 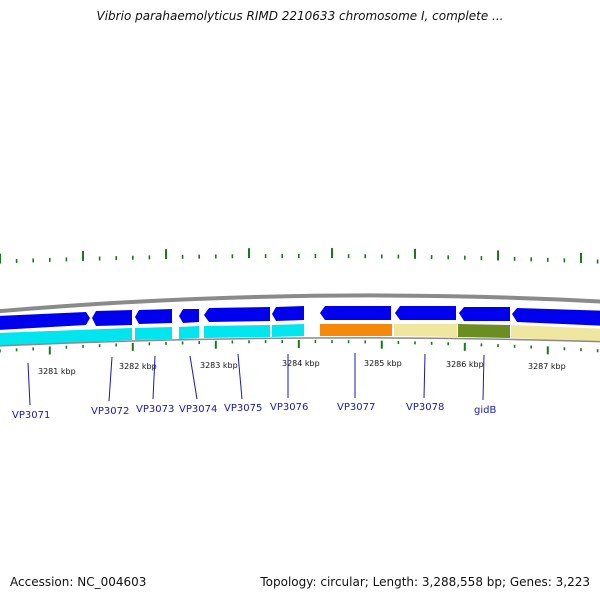 What do you see at coordinates (301, 363) in the screenshot?
I see `kbp-label: 3284 kbp` at bounding box center [301, 363].